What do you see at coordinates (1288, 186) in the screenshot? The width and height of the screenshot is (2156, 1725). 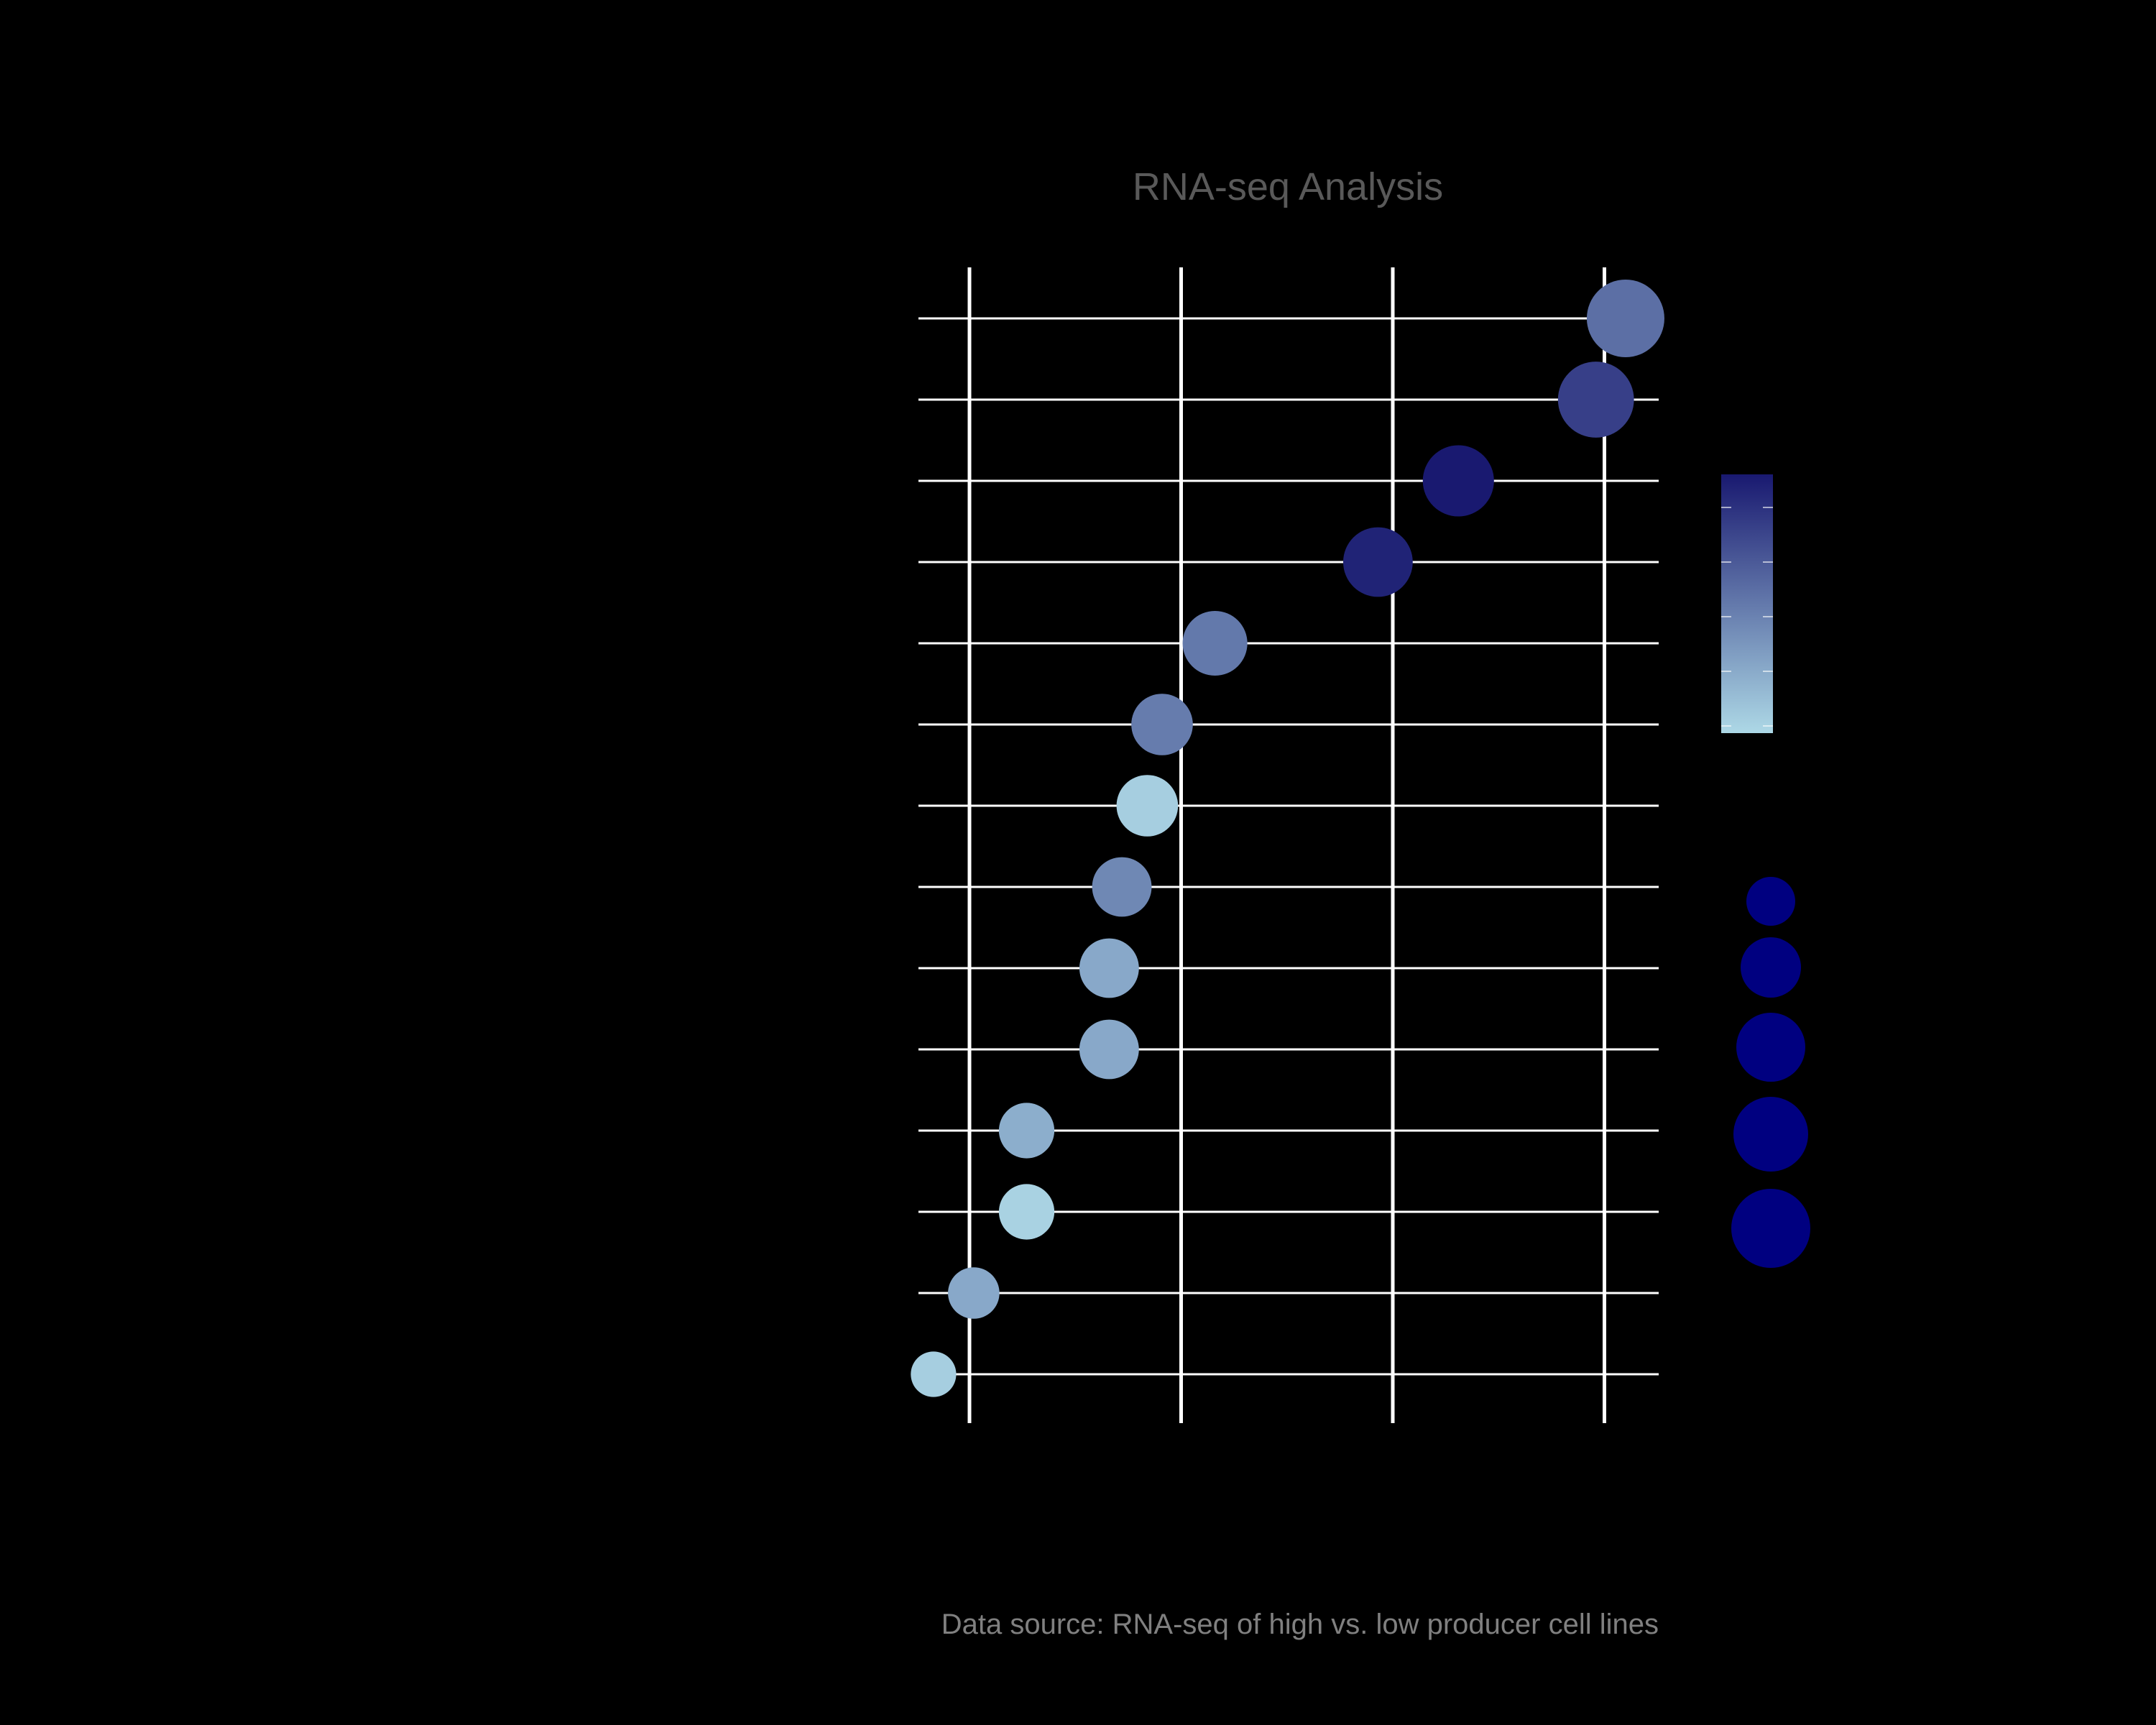 I see `chart-title: RNA-seq Analysis` at bounding box center [1288, 186].